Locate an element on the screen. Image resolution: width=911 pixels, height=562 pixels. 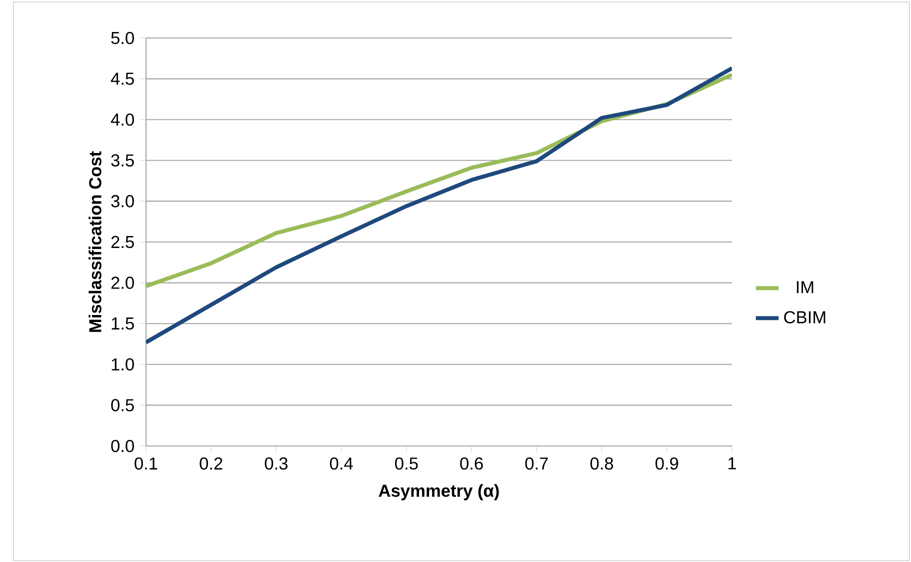
y-tick-label: 2.0 is located at coordinates (122, 282).